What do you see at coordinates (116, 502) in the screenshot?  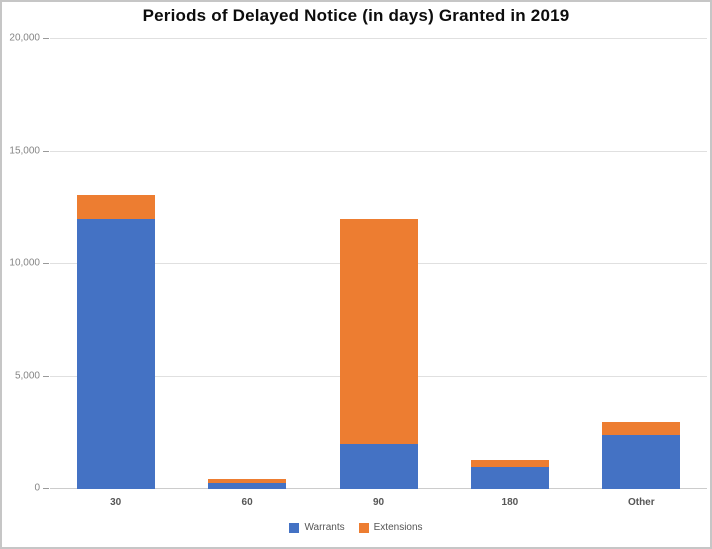 I see `x-axis-label-30: 30` at bounding box center [116, 502].